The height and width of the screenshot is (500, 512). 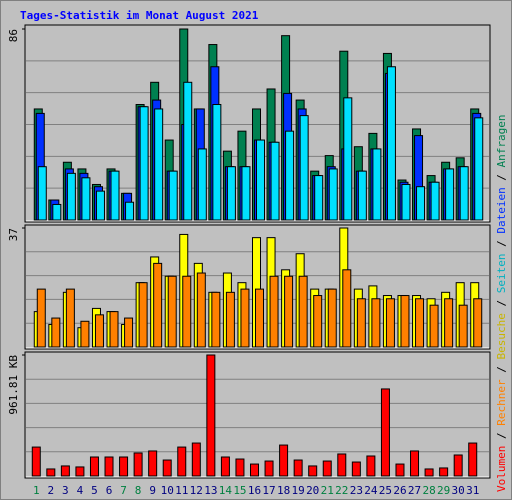 I want to click on legend-entry: Rechner, so click(x=501, y=402).